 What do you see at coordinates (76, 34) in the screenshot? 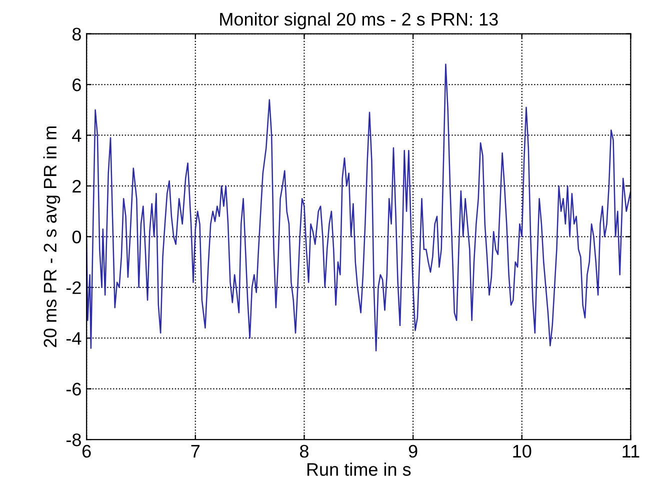
I see `y-tick-label: 8` at bounding box center [76, 34].